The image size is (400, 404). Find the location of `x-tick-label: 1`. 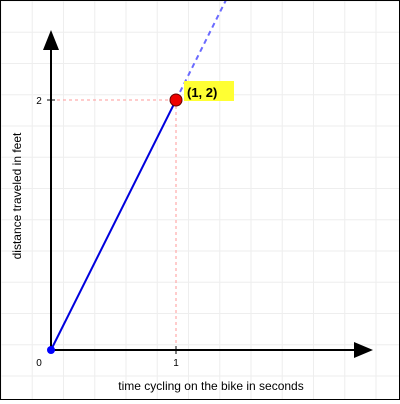

x-tick-label: 1 is located at coordinates (176, 363).